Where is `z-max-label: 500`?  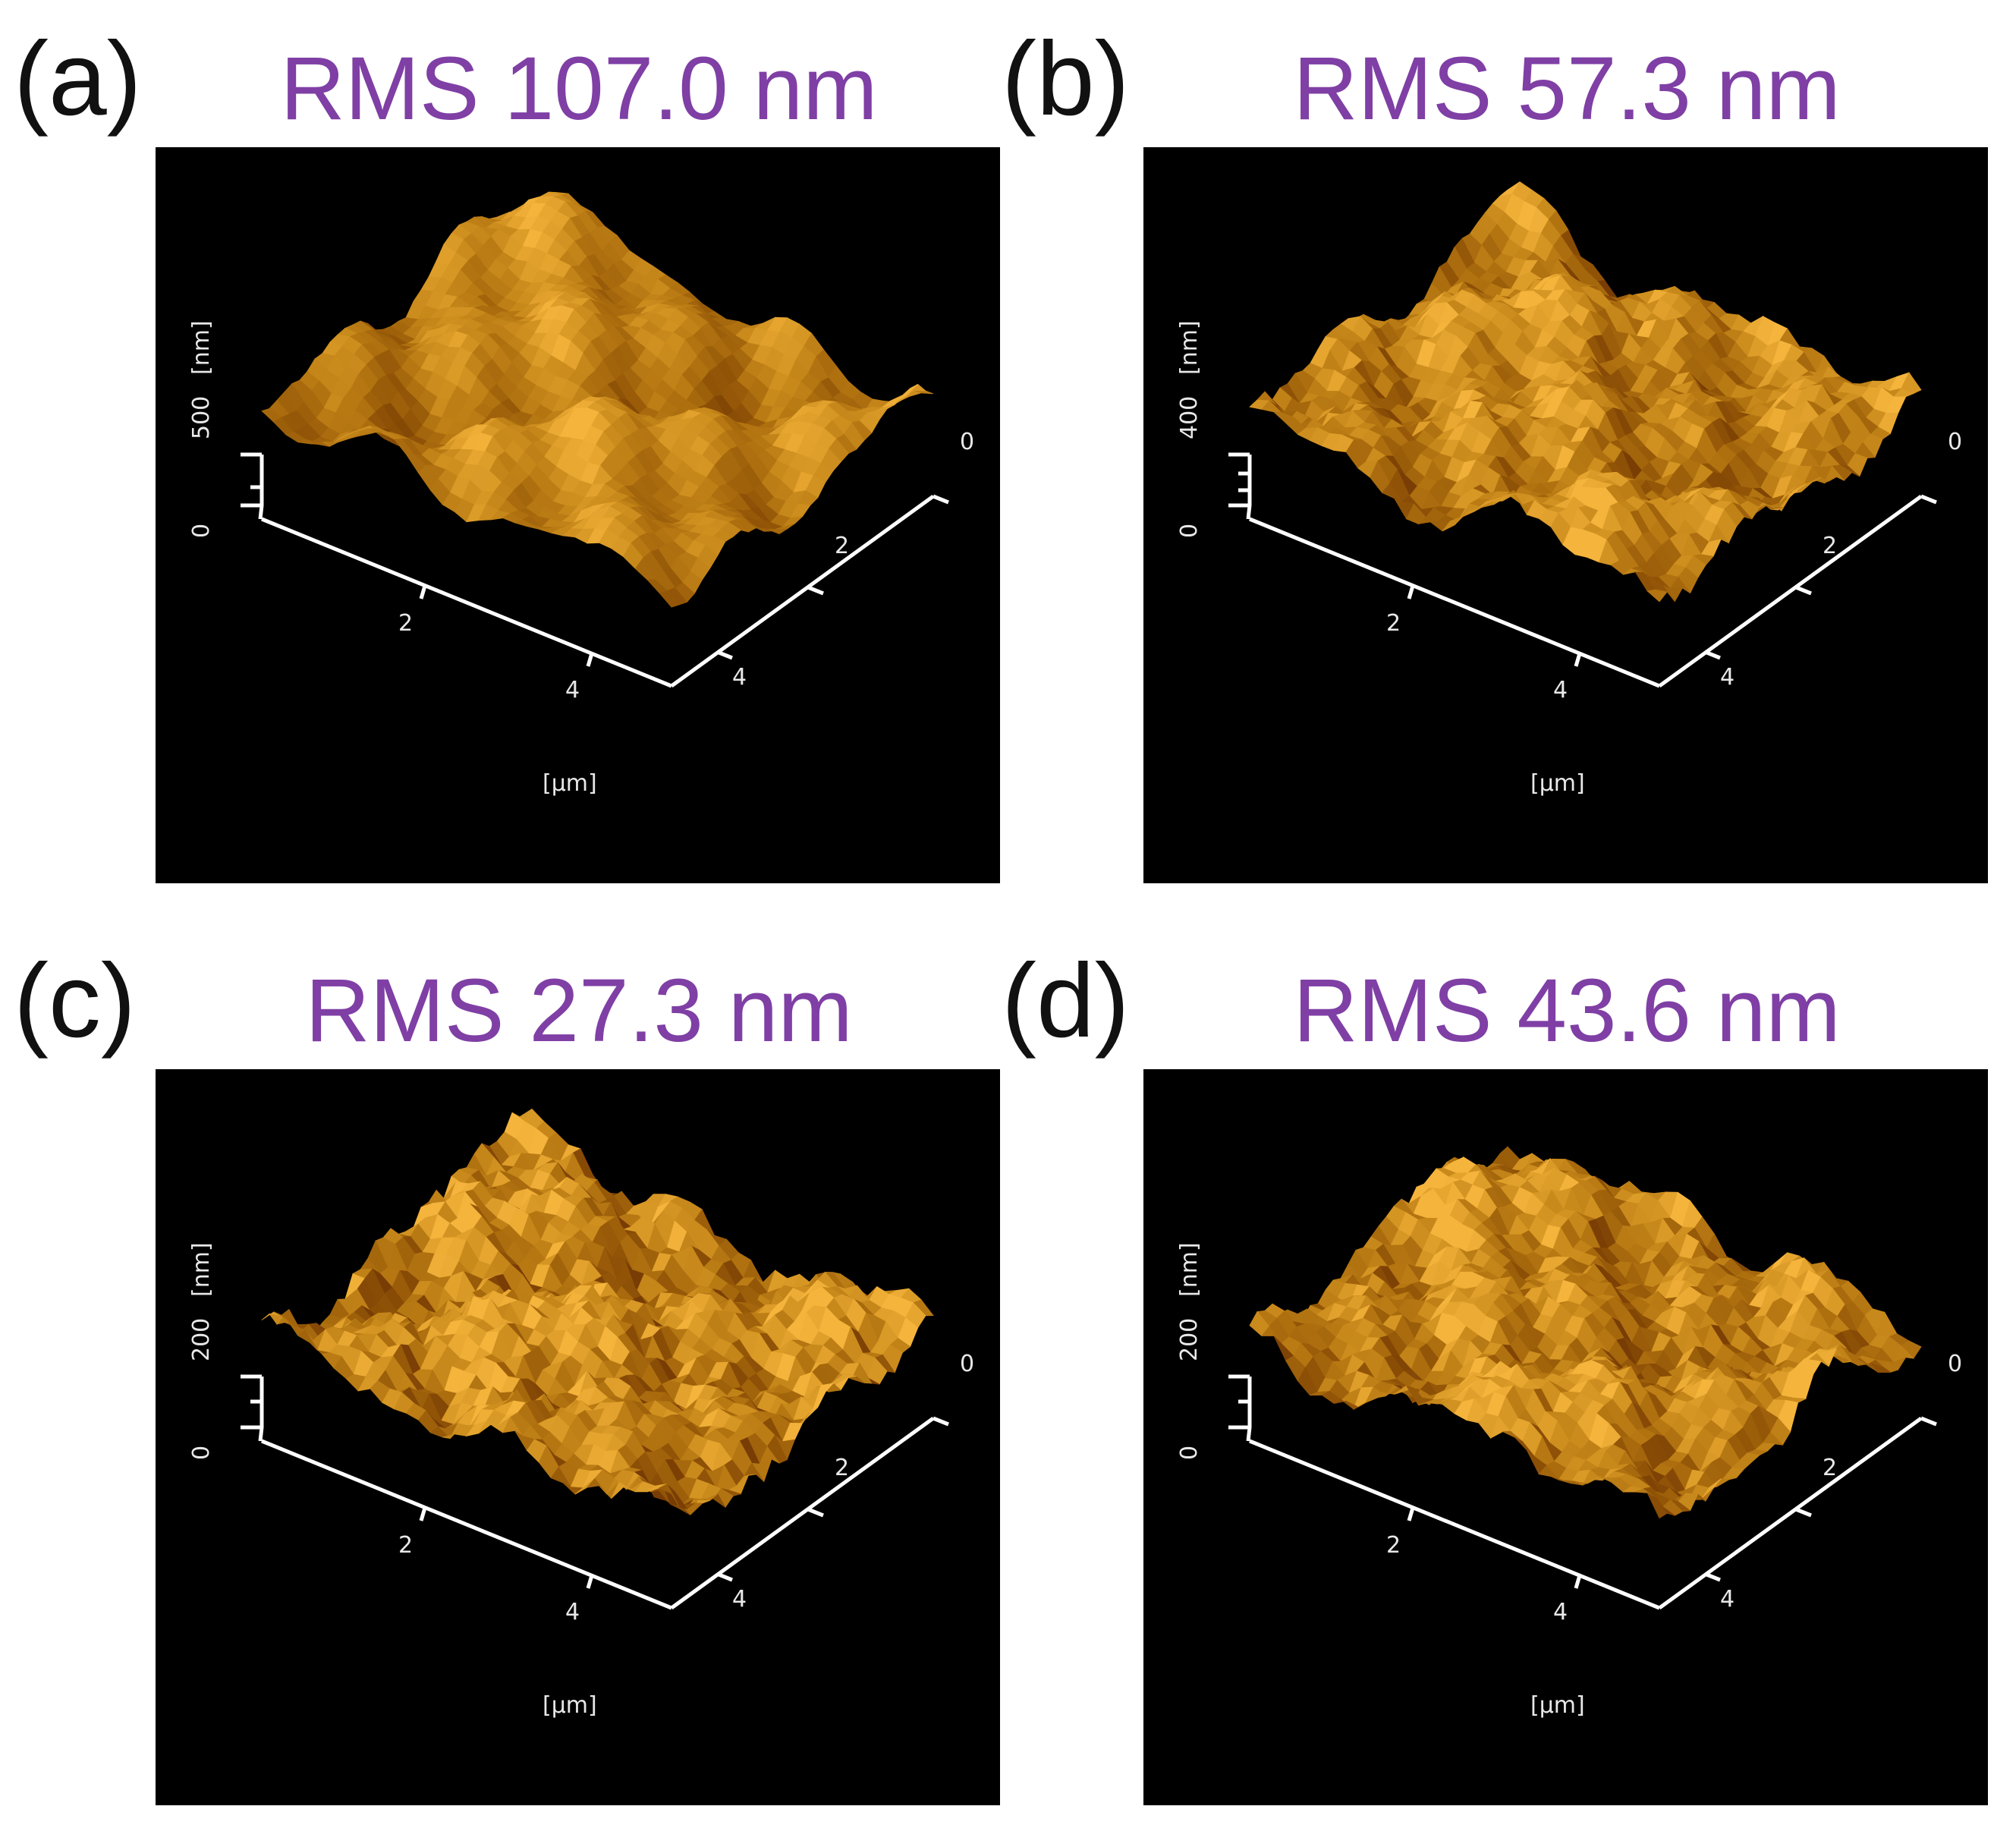
z-max-label: 500 is located at coordinates (201, 417).